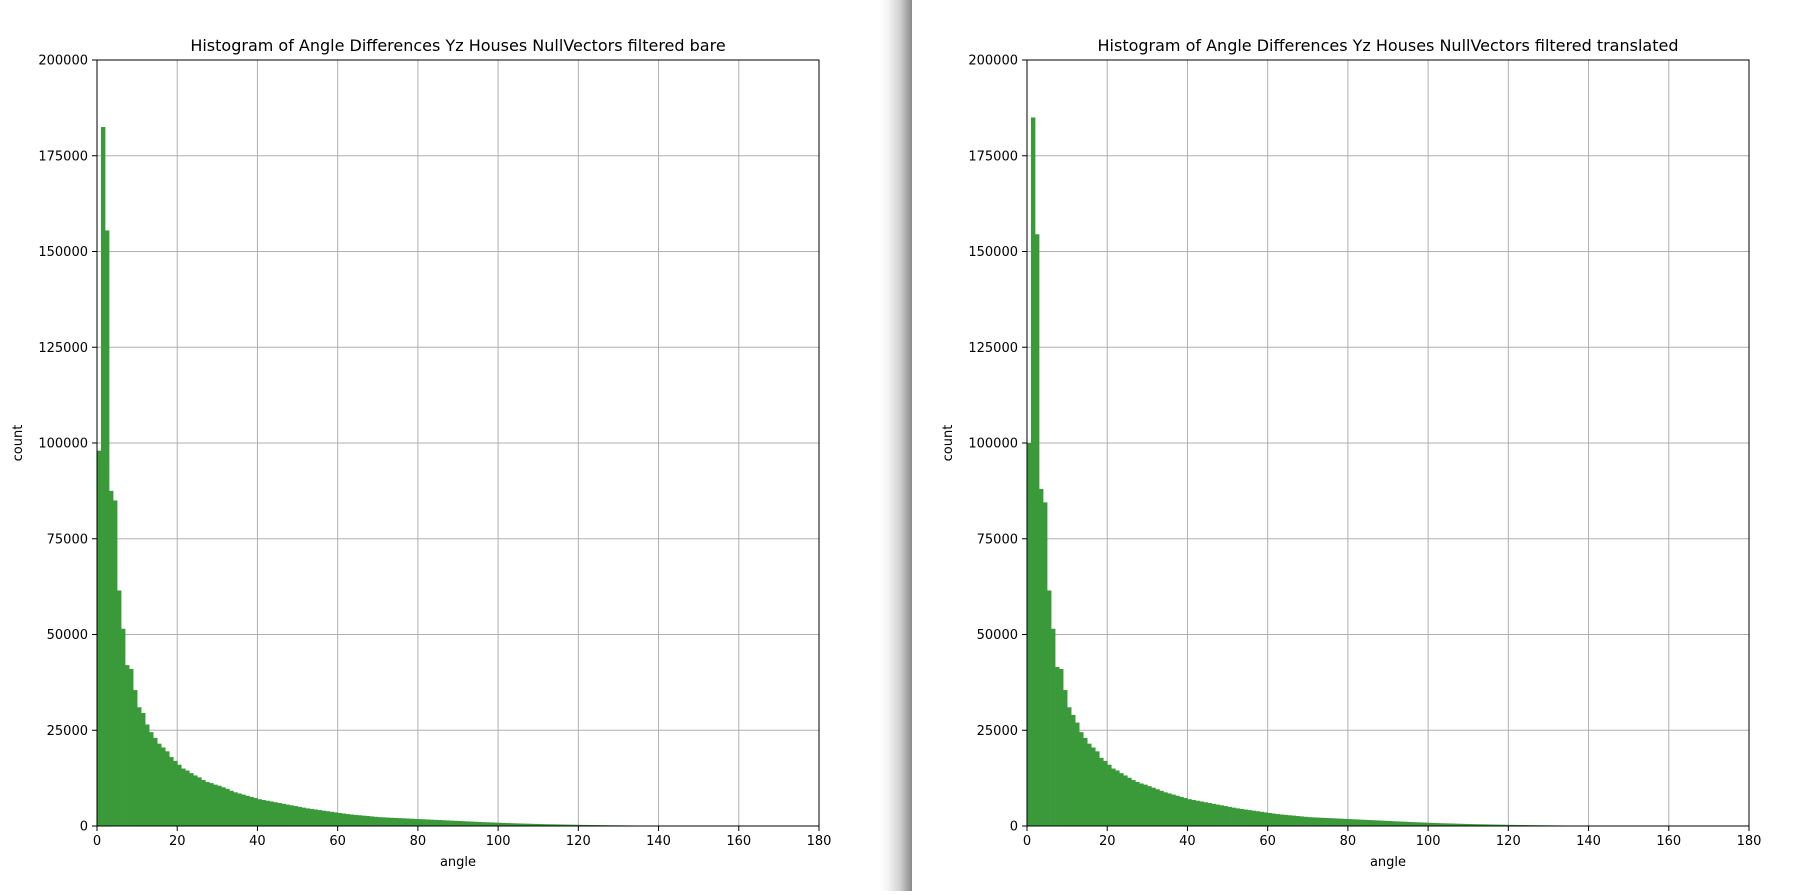 The image size is (1798, 895). I want to click on x-tick-label: 60, so click(337, 841).